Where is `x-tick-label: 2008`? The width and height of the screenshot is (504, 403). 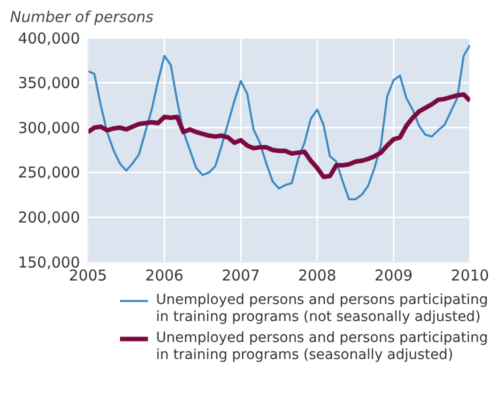 x-tick-label: 2008 is located at coordinates (317, 275).